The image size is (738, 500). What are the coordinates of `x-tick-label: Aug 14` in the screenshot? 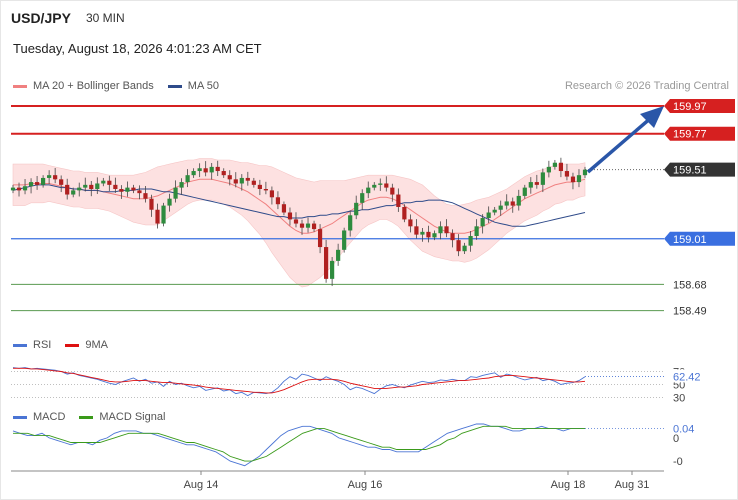 It's located at (201, 485).